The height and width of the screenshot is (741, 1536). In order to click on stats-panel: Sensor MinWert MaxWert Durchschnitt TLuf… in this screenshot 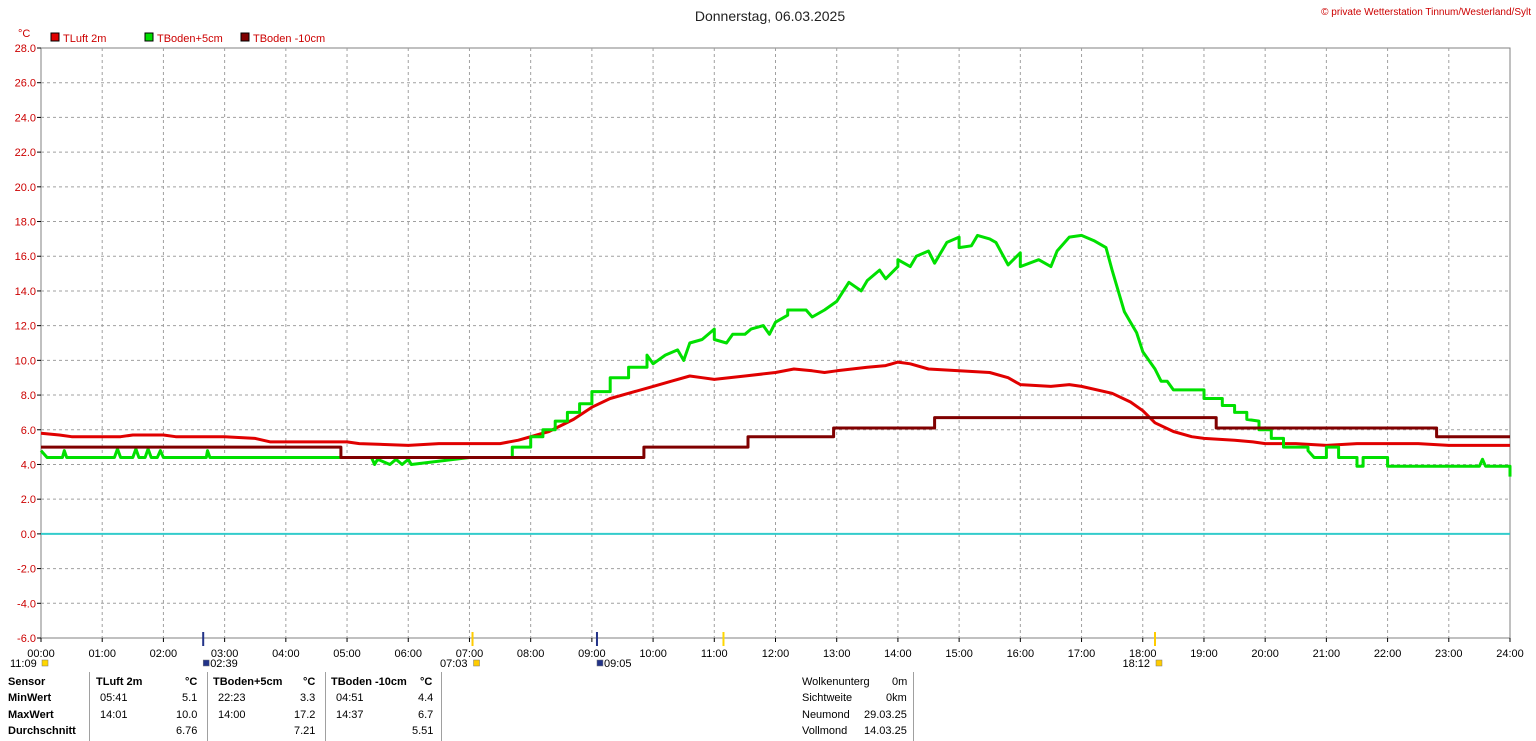, I will do `click(768, 706)`.